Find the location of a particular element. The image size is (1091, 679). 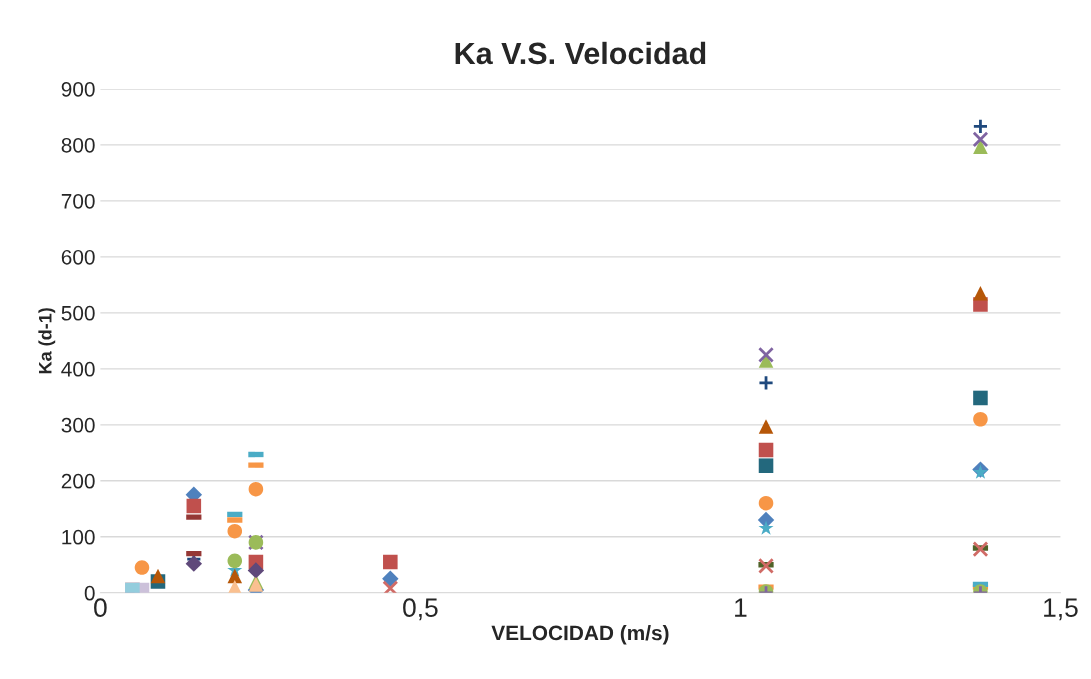

chart-title: Ka V.S. Velocidad is located at coordinates (580, 53).